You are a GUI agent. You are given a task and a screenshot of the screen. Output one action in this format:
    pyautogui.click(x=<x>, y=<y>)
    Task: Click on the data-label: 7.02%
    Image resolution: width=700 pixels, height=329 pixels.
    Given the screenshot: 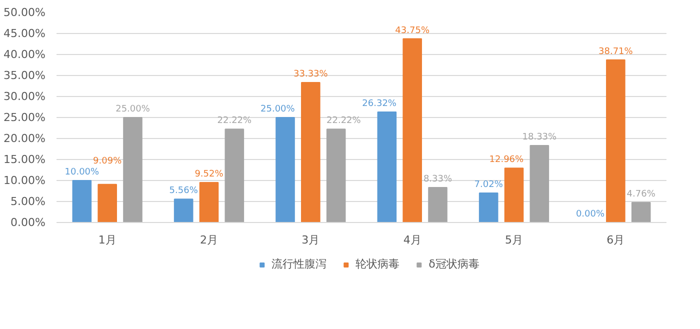 What is the action you would take?
    pyautogui.click(x=489, y=185)
    